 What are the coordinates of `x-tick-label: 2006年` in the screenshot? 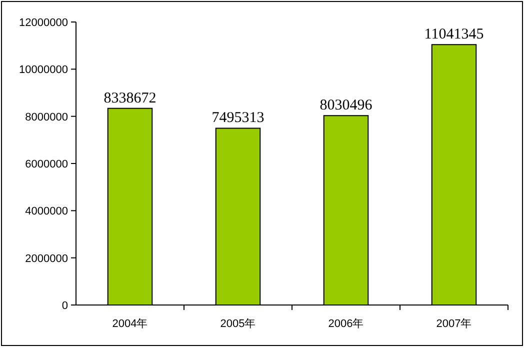 It's located at (346, 324).